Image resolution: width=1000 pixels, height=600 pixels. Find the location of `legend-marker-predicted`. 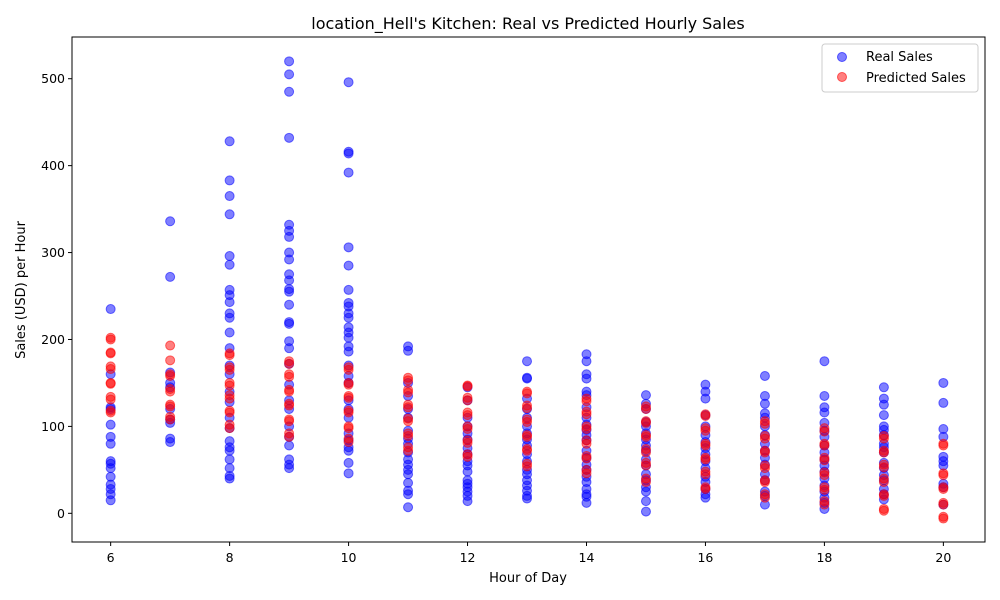

legend-marker-predicted is located at coordinates (842, 77).